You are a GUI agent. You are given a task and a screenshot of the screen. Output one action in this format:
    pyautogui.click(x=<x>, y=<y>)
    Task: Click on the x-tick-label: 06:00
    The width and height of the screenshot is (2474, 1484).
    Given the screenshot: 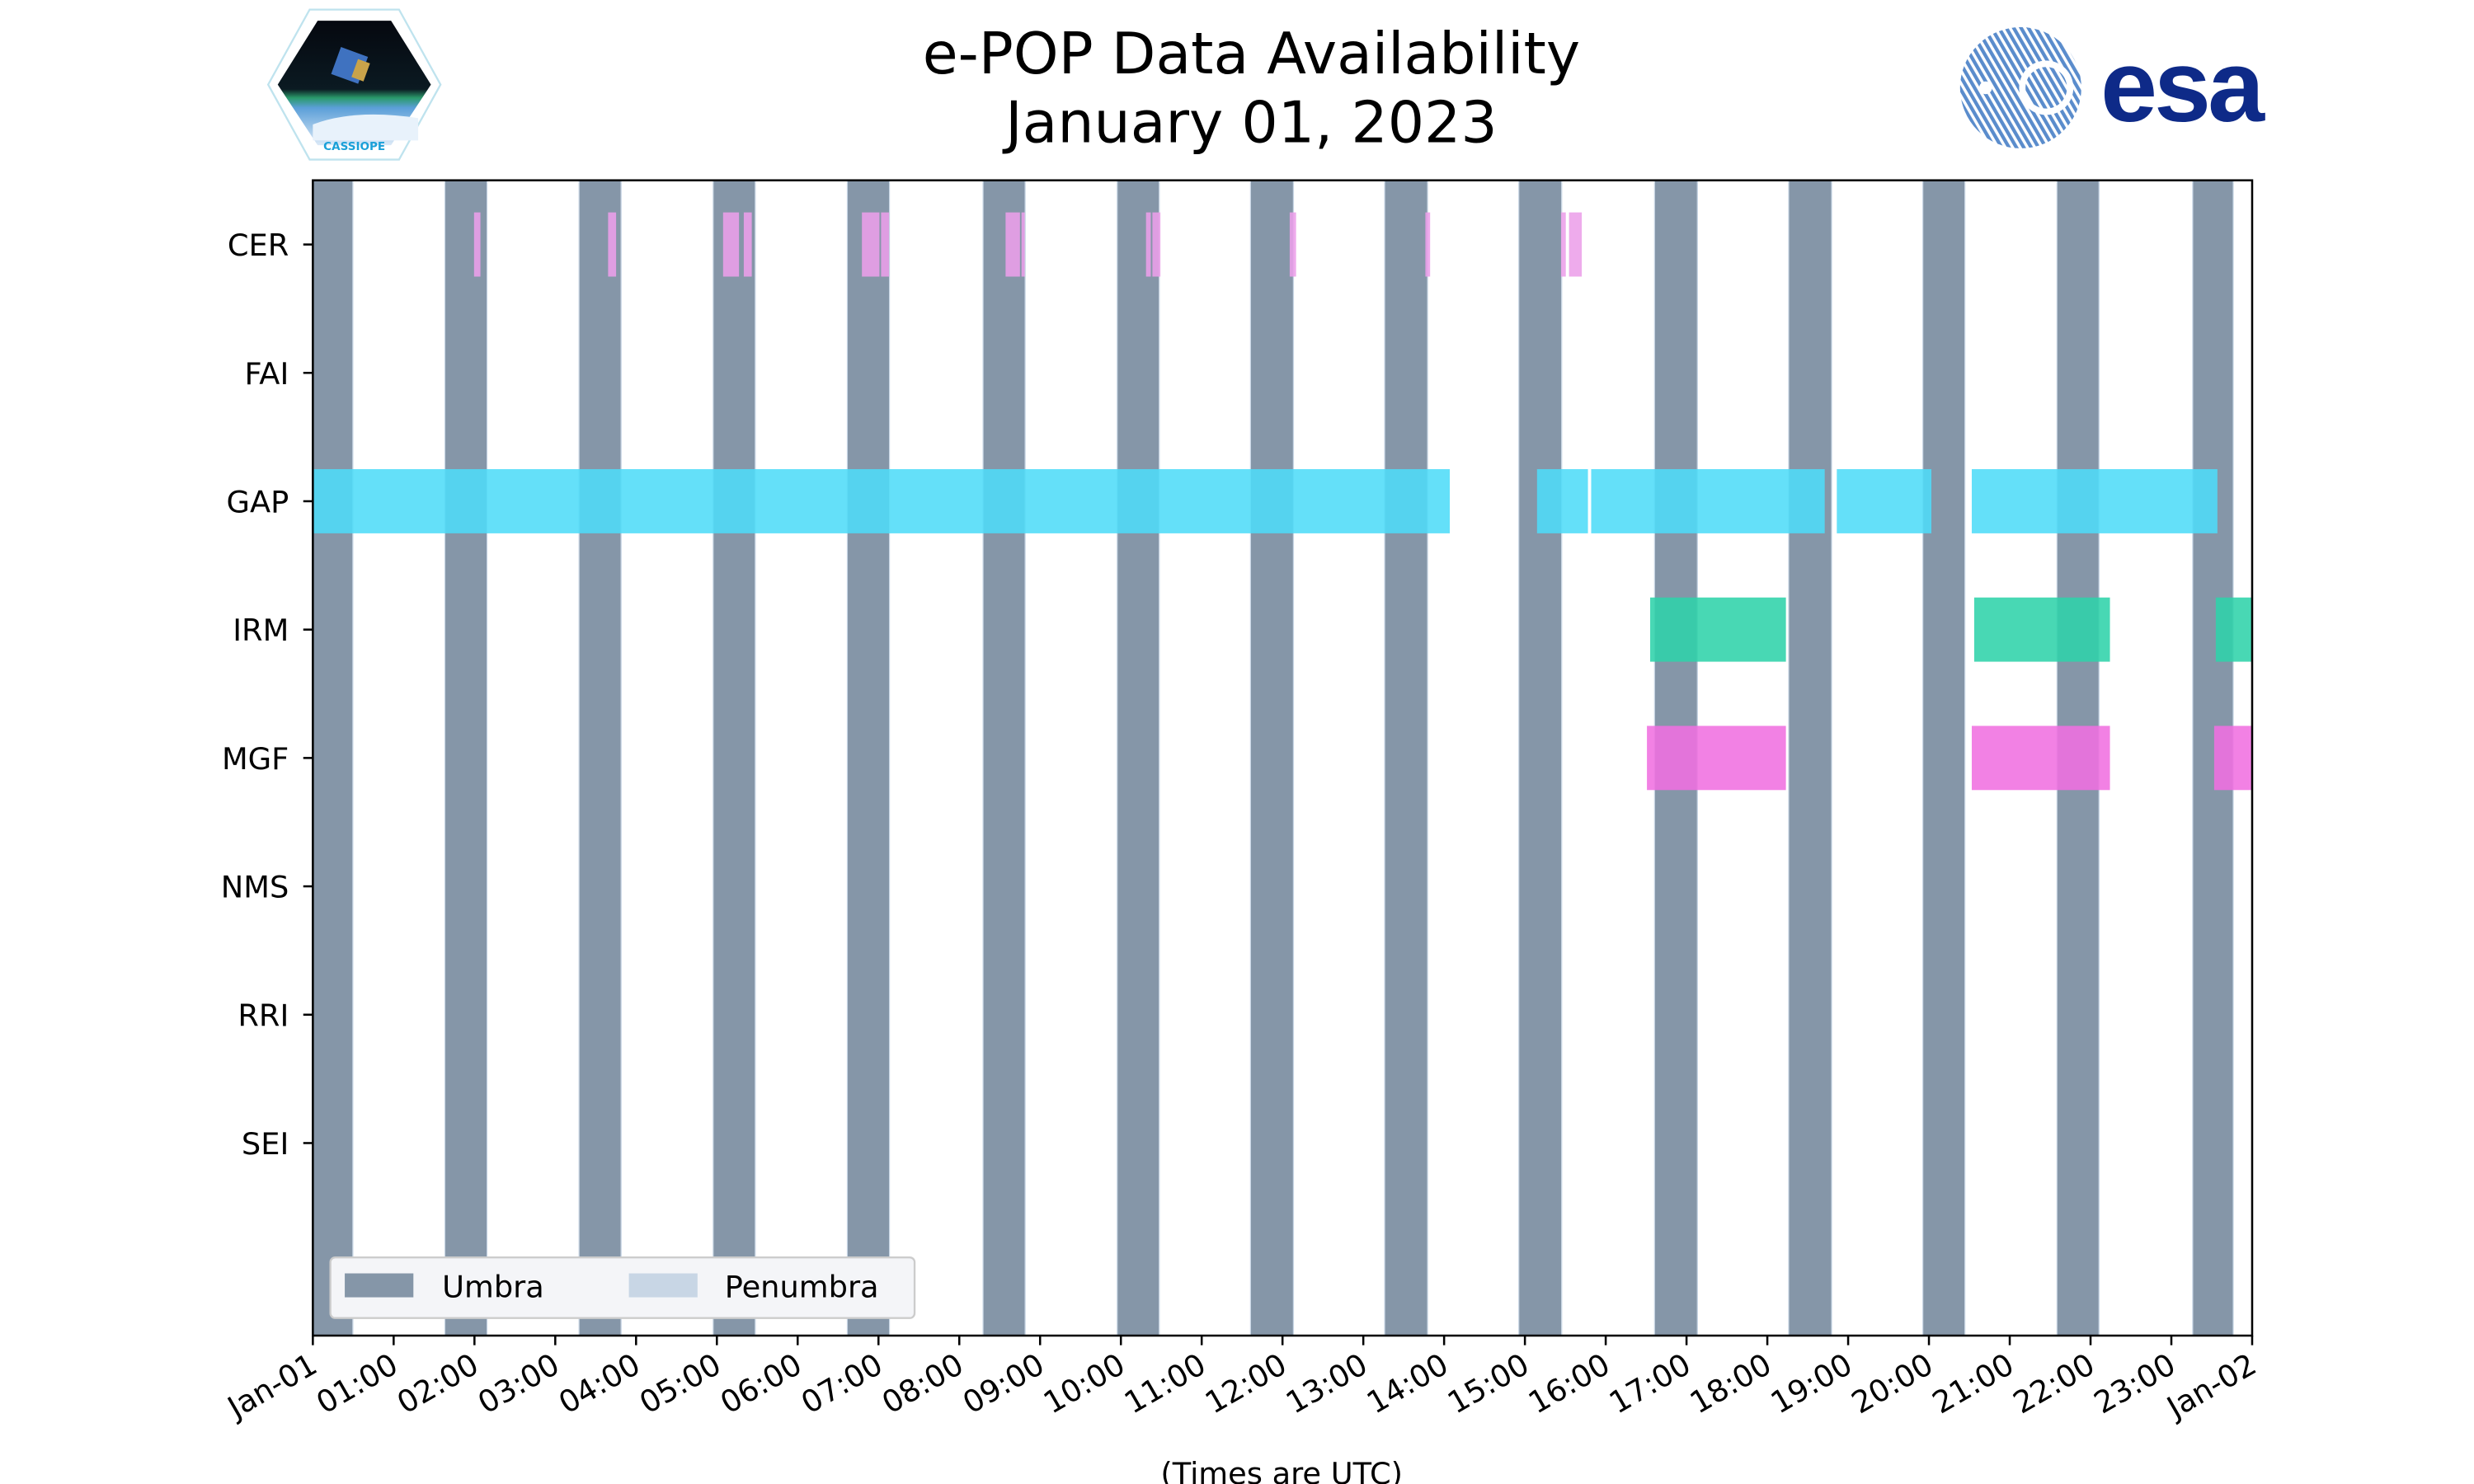 What is the action you would take?
    pyautogui.click(x=760, y=1383)
    